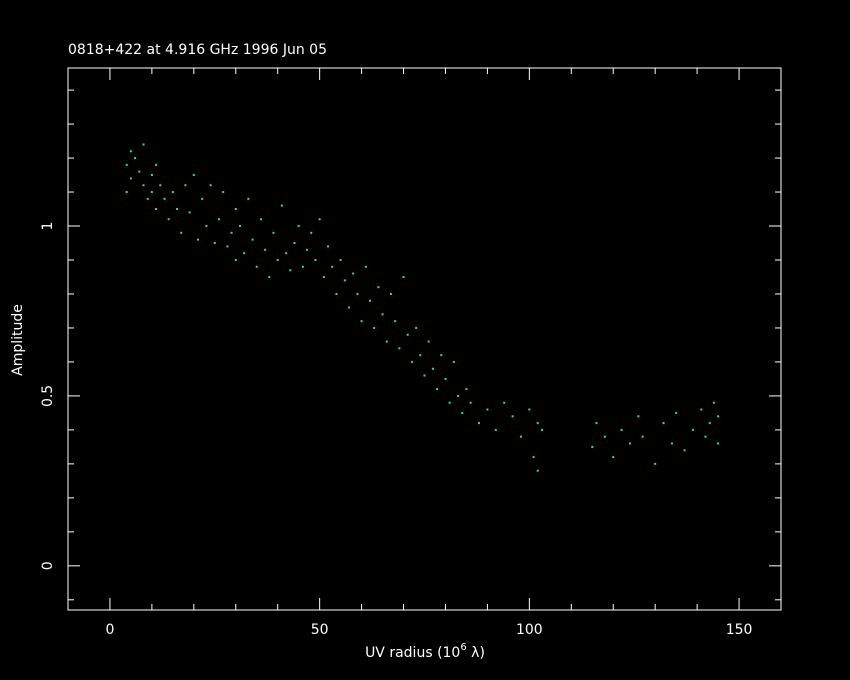 The width and height of the screenshot is (850, 680). What do you see at coordinates (48, 396) in the screenshot?
I see `y-tick-label: 0.5` at bounding box center [48, 396].